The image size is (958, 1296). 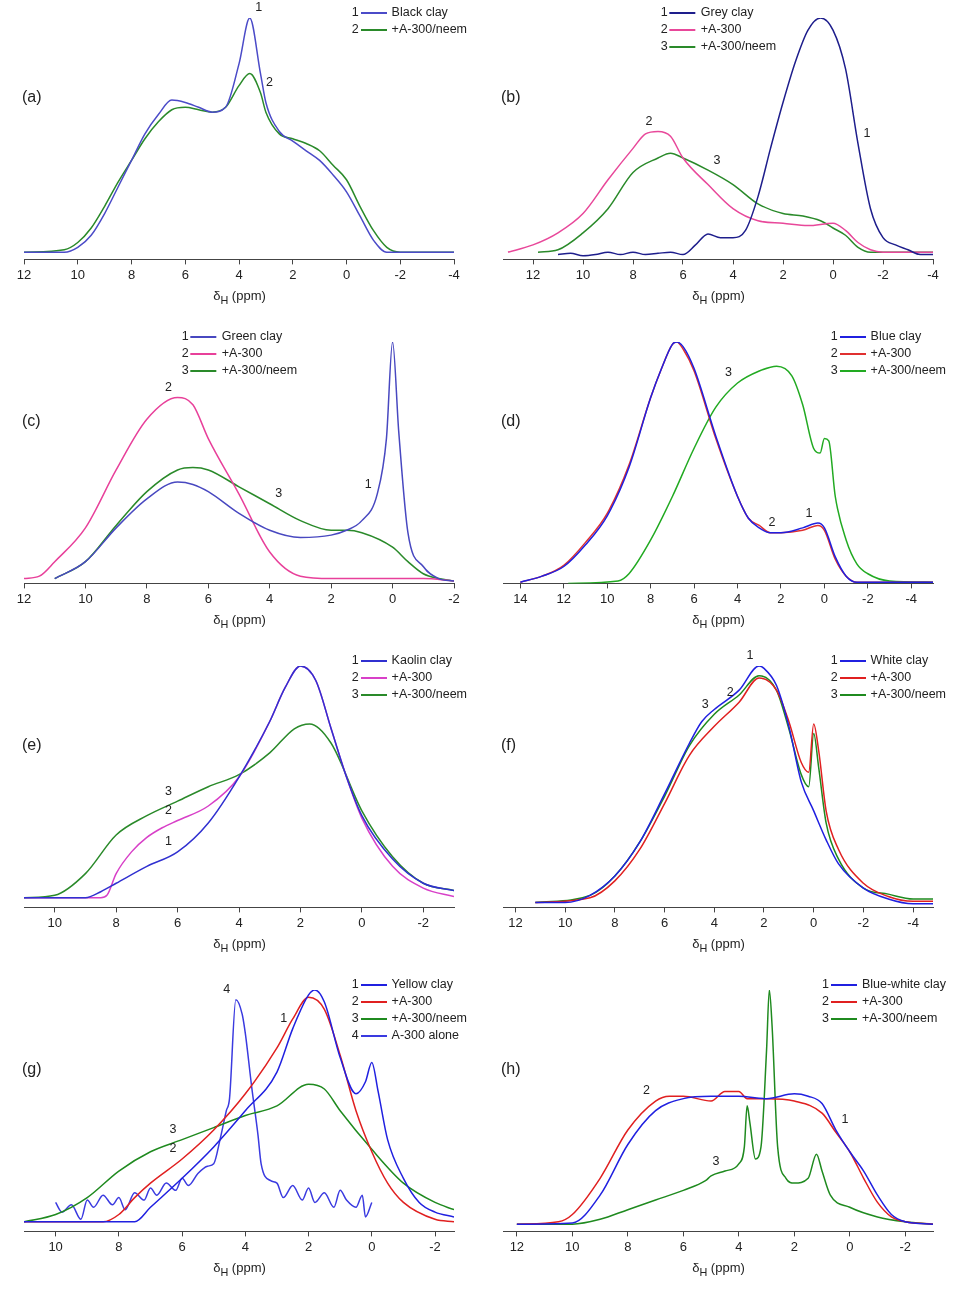 I want to click on text: 4, so click(x=355, y=1035).